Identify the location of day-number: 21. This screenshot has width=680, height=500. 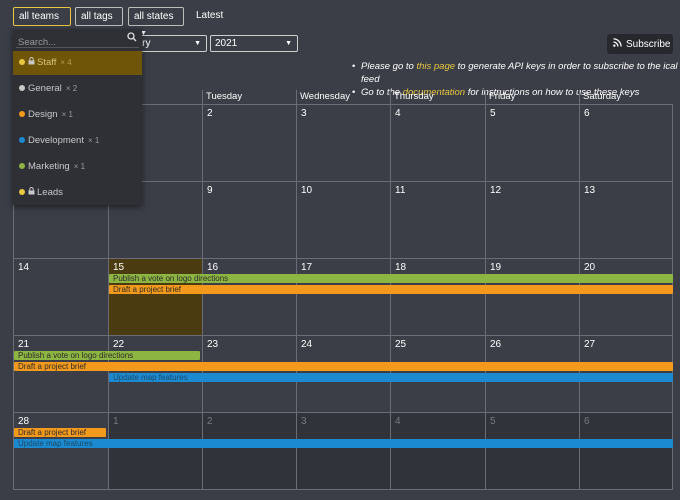
(24, 344).